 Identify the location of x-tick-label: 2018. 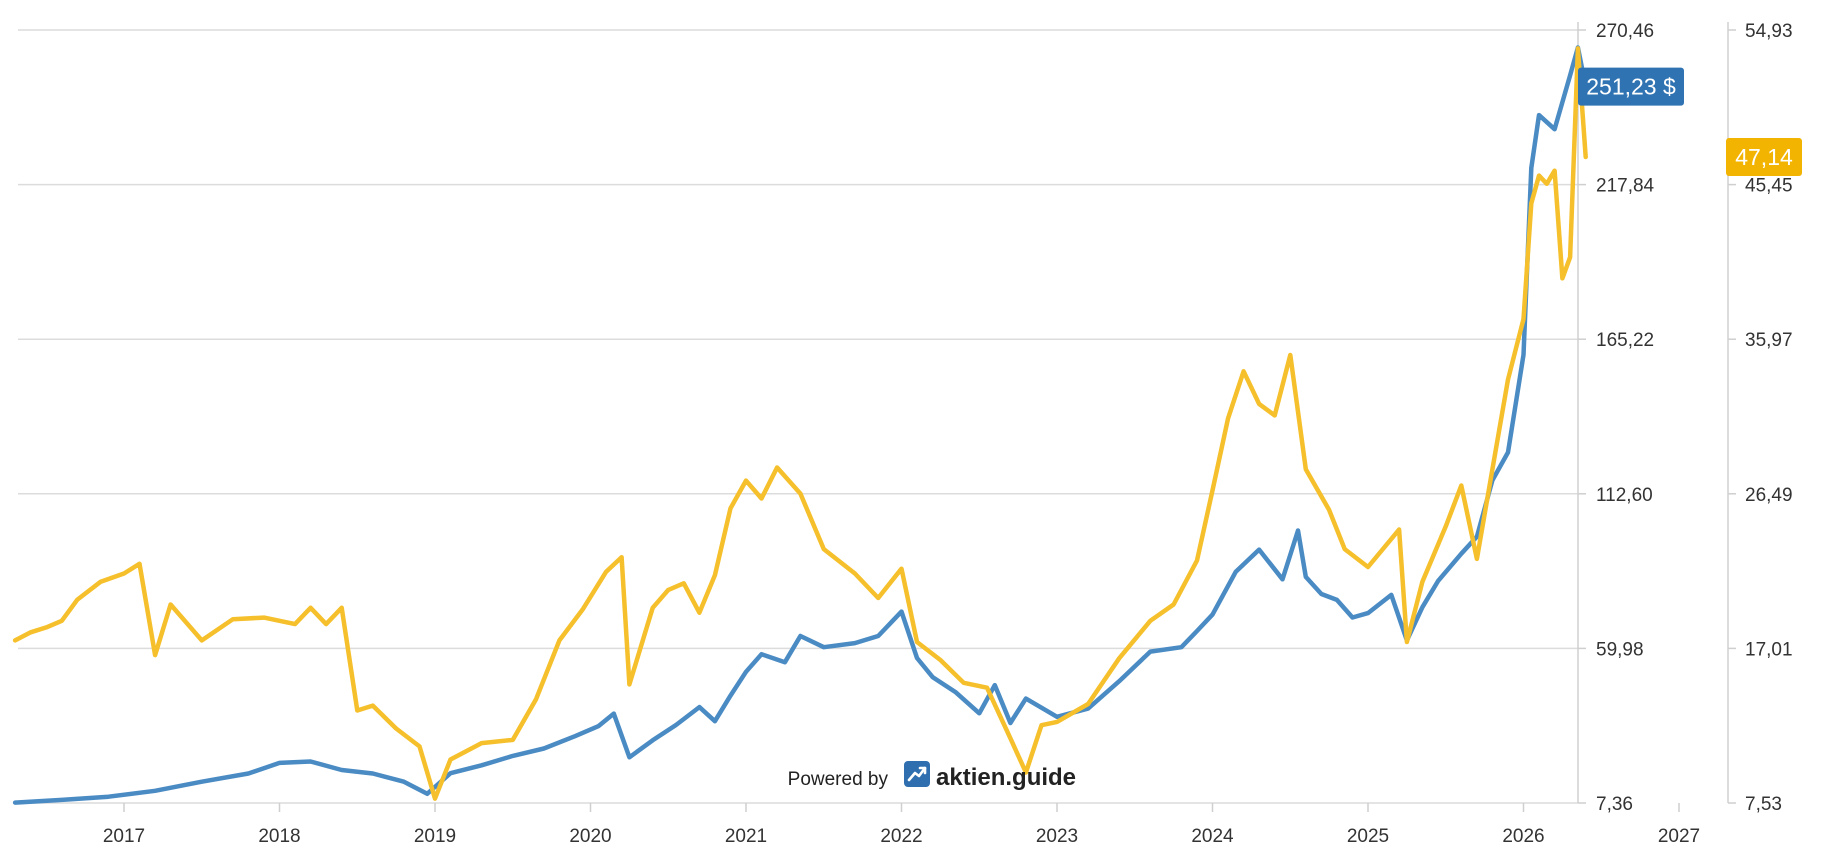
(279, 836).